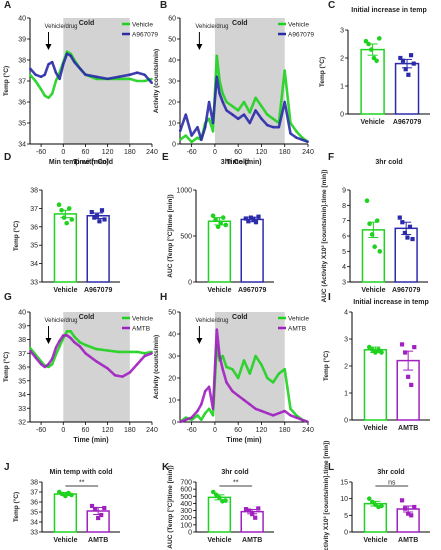  What do you see at coordinates (219, 290) in the screenshot?
I see `panel-e-category-label: Vehicle` at bounding box center [219, 290].